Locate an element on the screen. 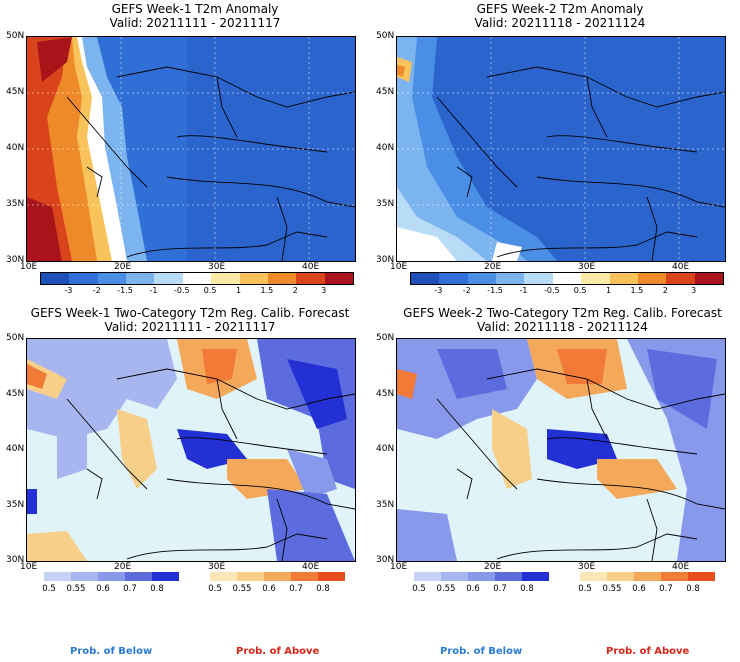 This screenshot has width=740, height=662. footer-prob-above-1: Prob. of Above is located at coordinates (278, 651).